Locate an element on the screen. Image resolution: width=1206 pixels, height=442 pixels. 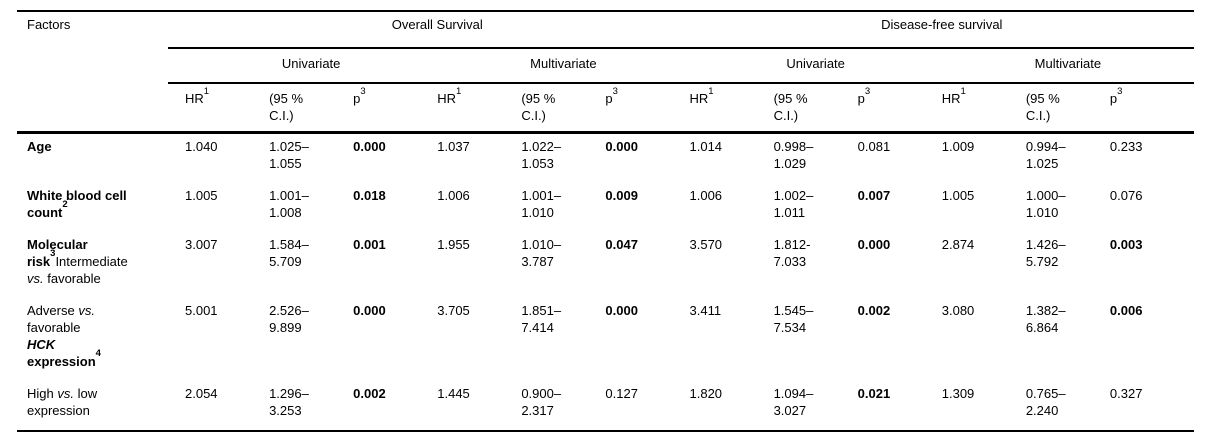
label-text-part: risk is located at coordinates (39, 261).